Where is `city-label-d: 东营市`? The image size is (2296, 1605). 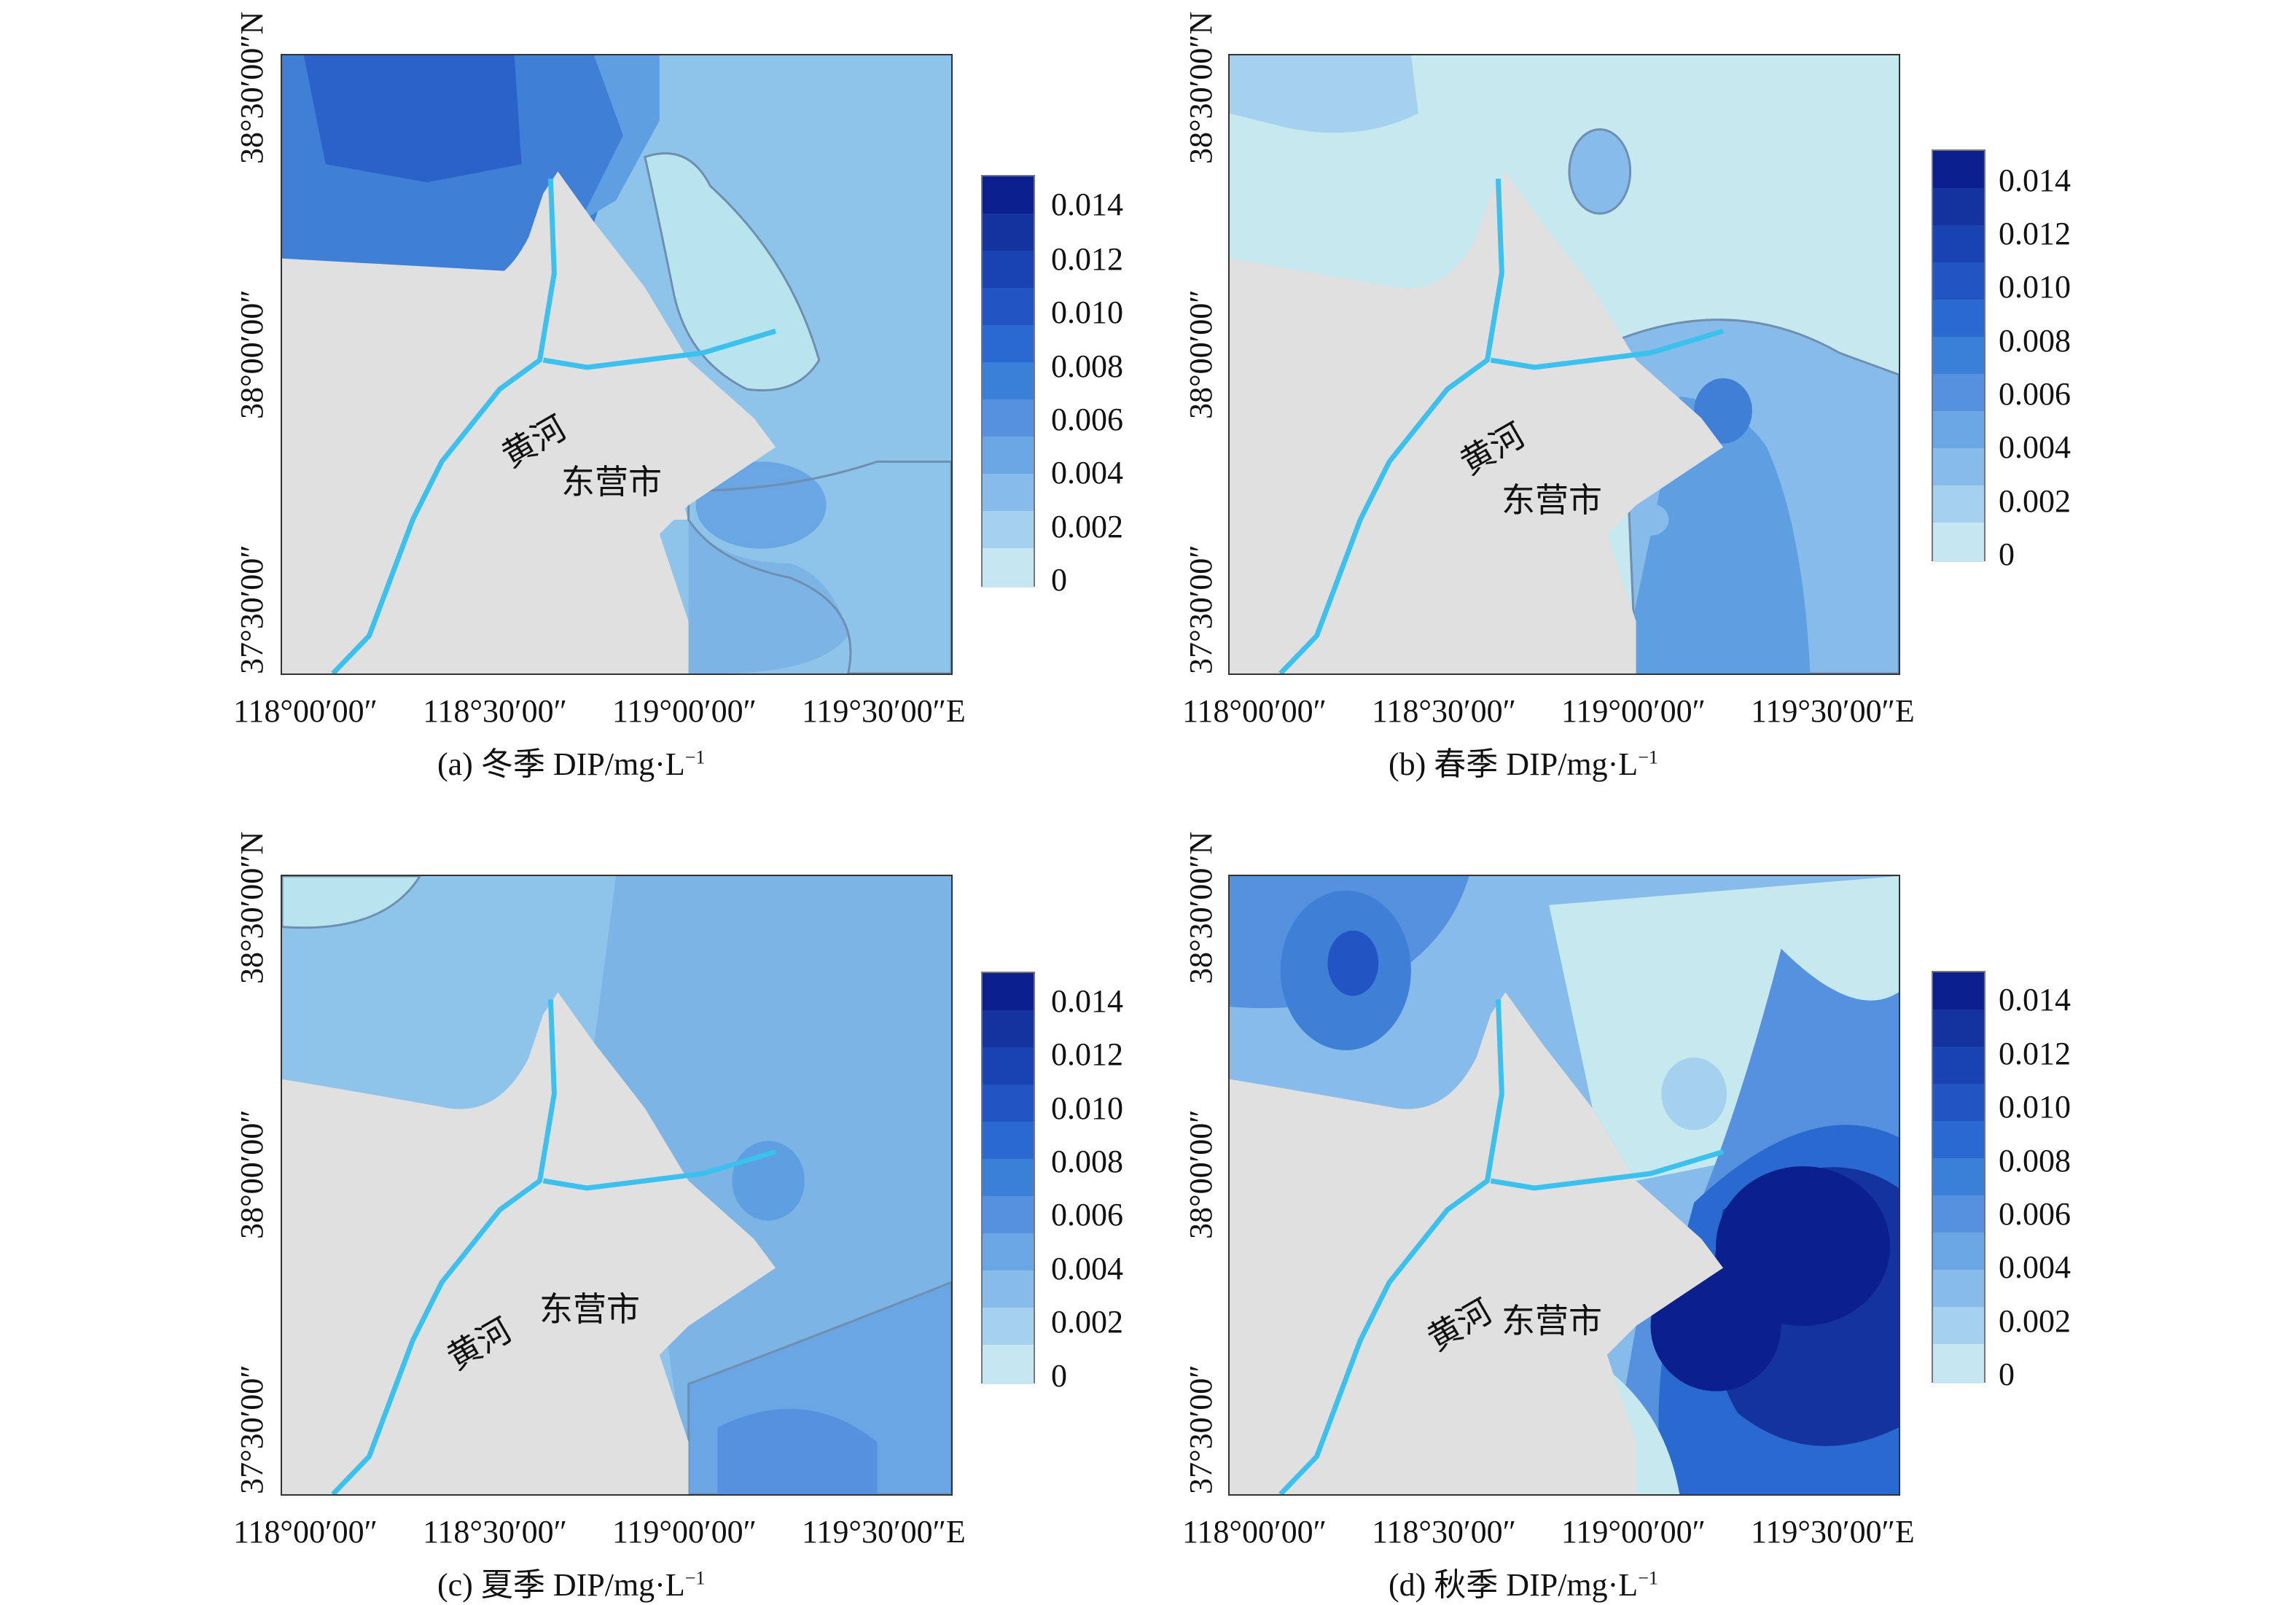 city-label-d: 东营市 is located at coordinates (1552, 1320).